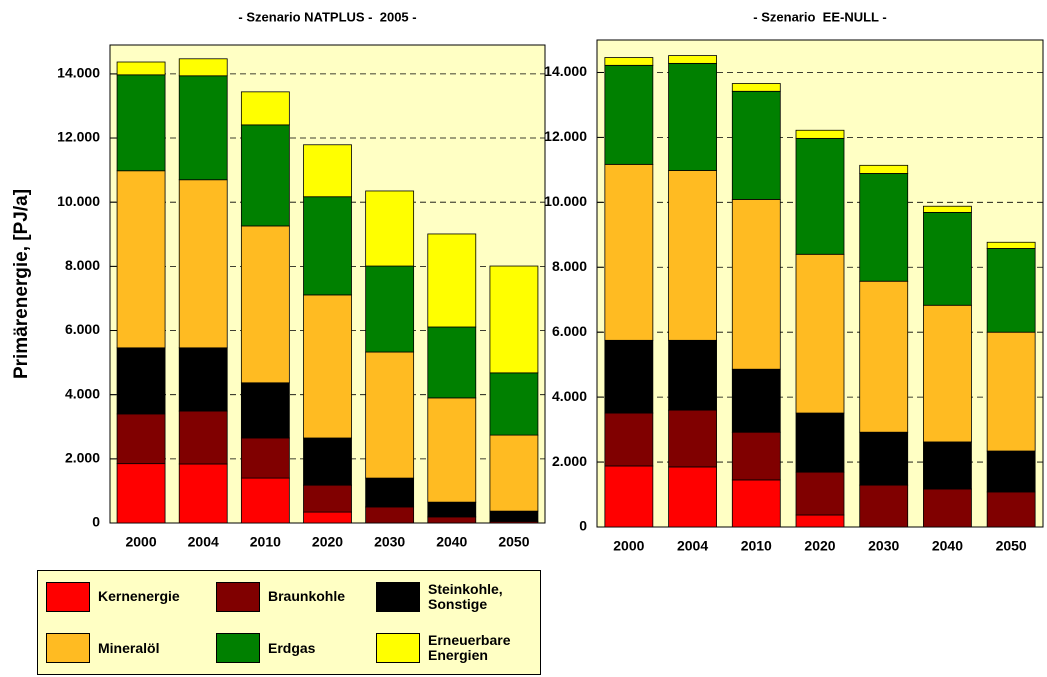  I want to click on y-tick-label: 2.000, so click(82, 458).